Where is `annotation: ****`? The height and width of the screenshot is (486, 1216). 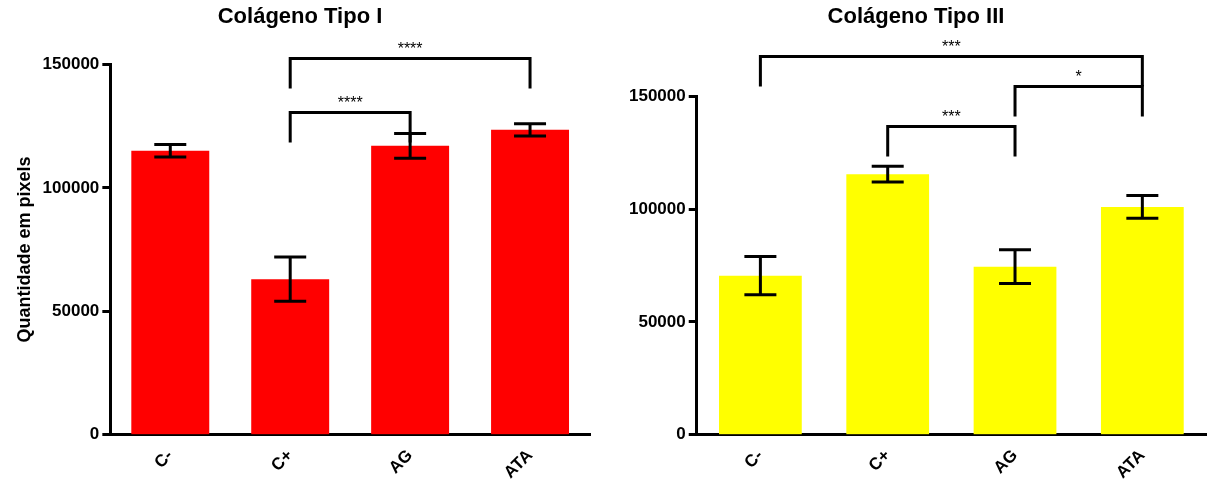
annotation: **** is located at coordinates (350, 102).